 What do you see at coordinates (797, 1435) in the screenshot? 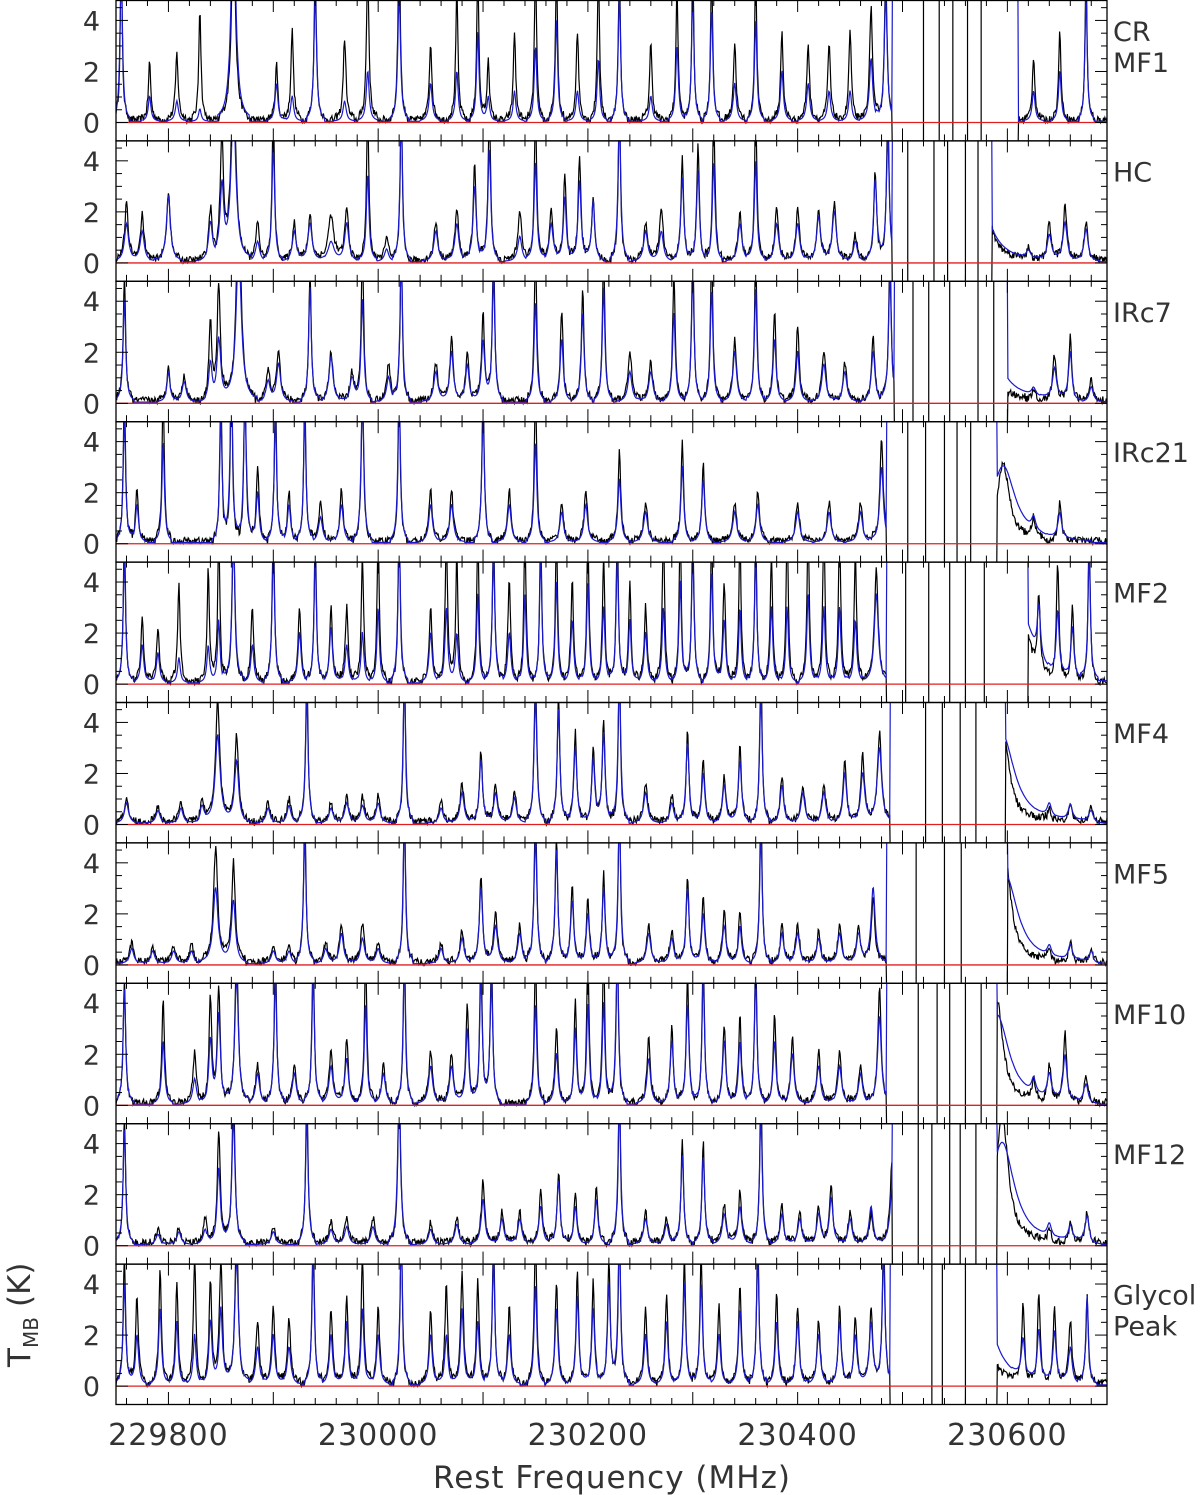
I see `x-tick-label: 230400` at bounding box center [797, 1435].